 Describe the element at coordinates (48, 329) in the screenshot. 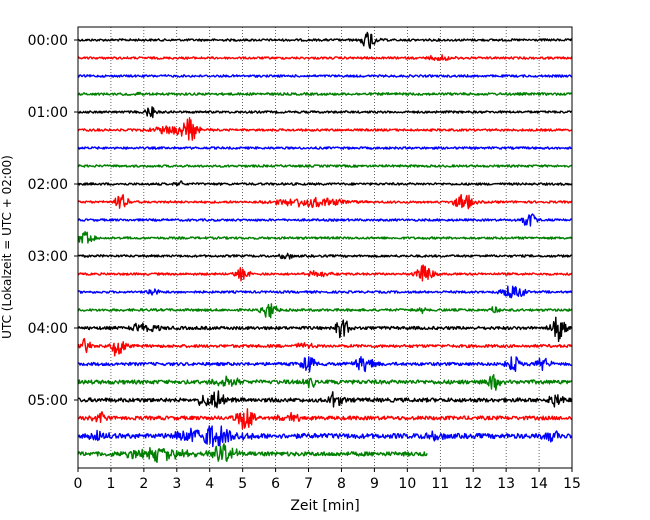

I see `y-tick-label: 04:00` at that location.